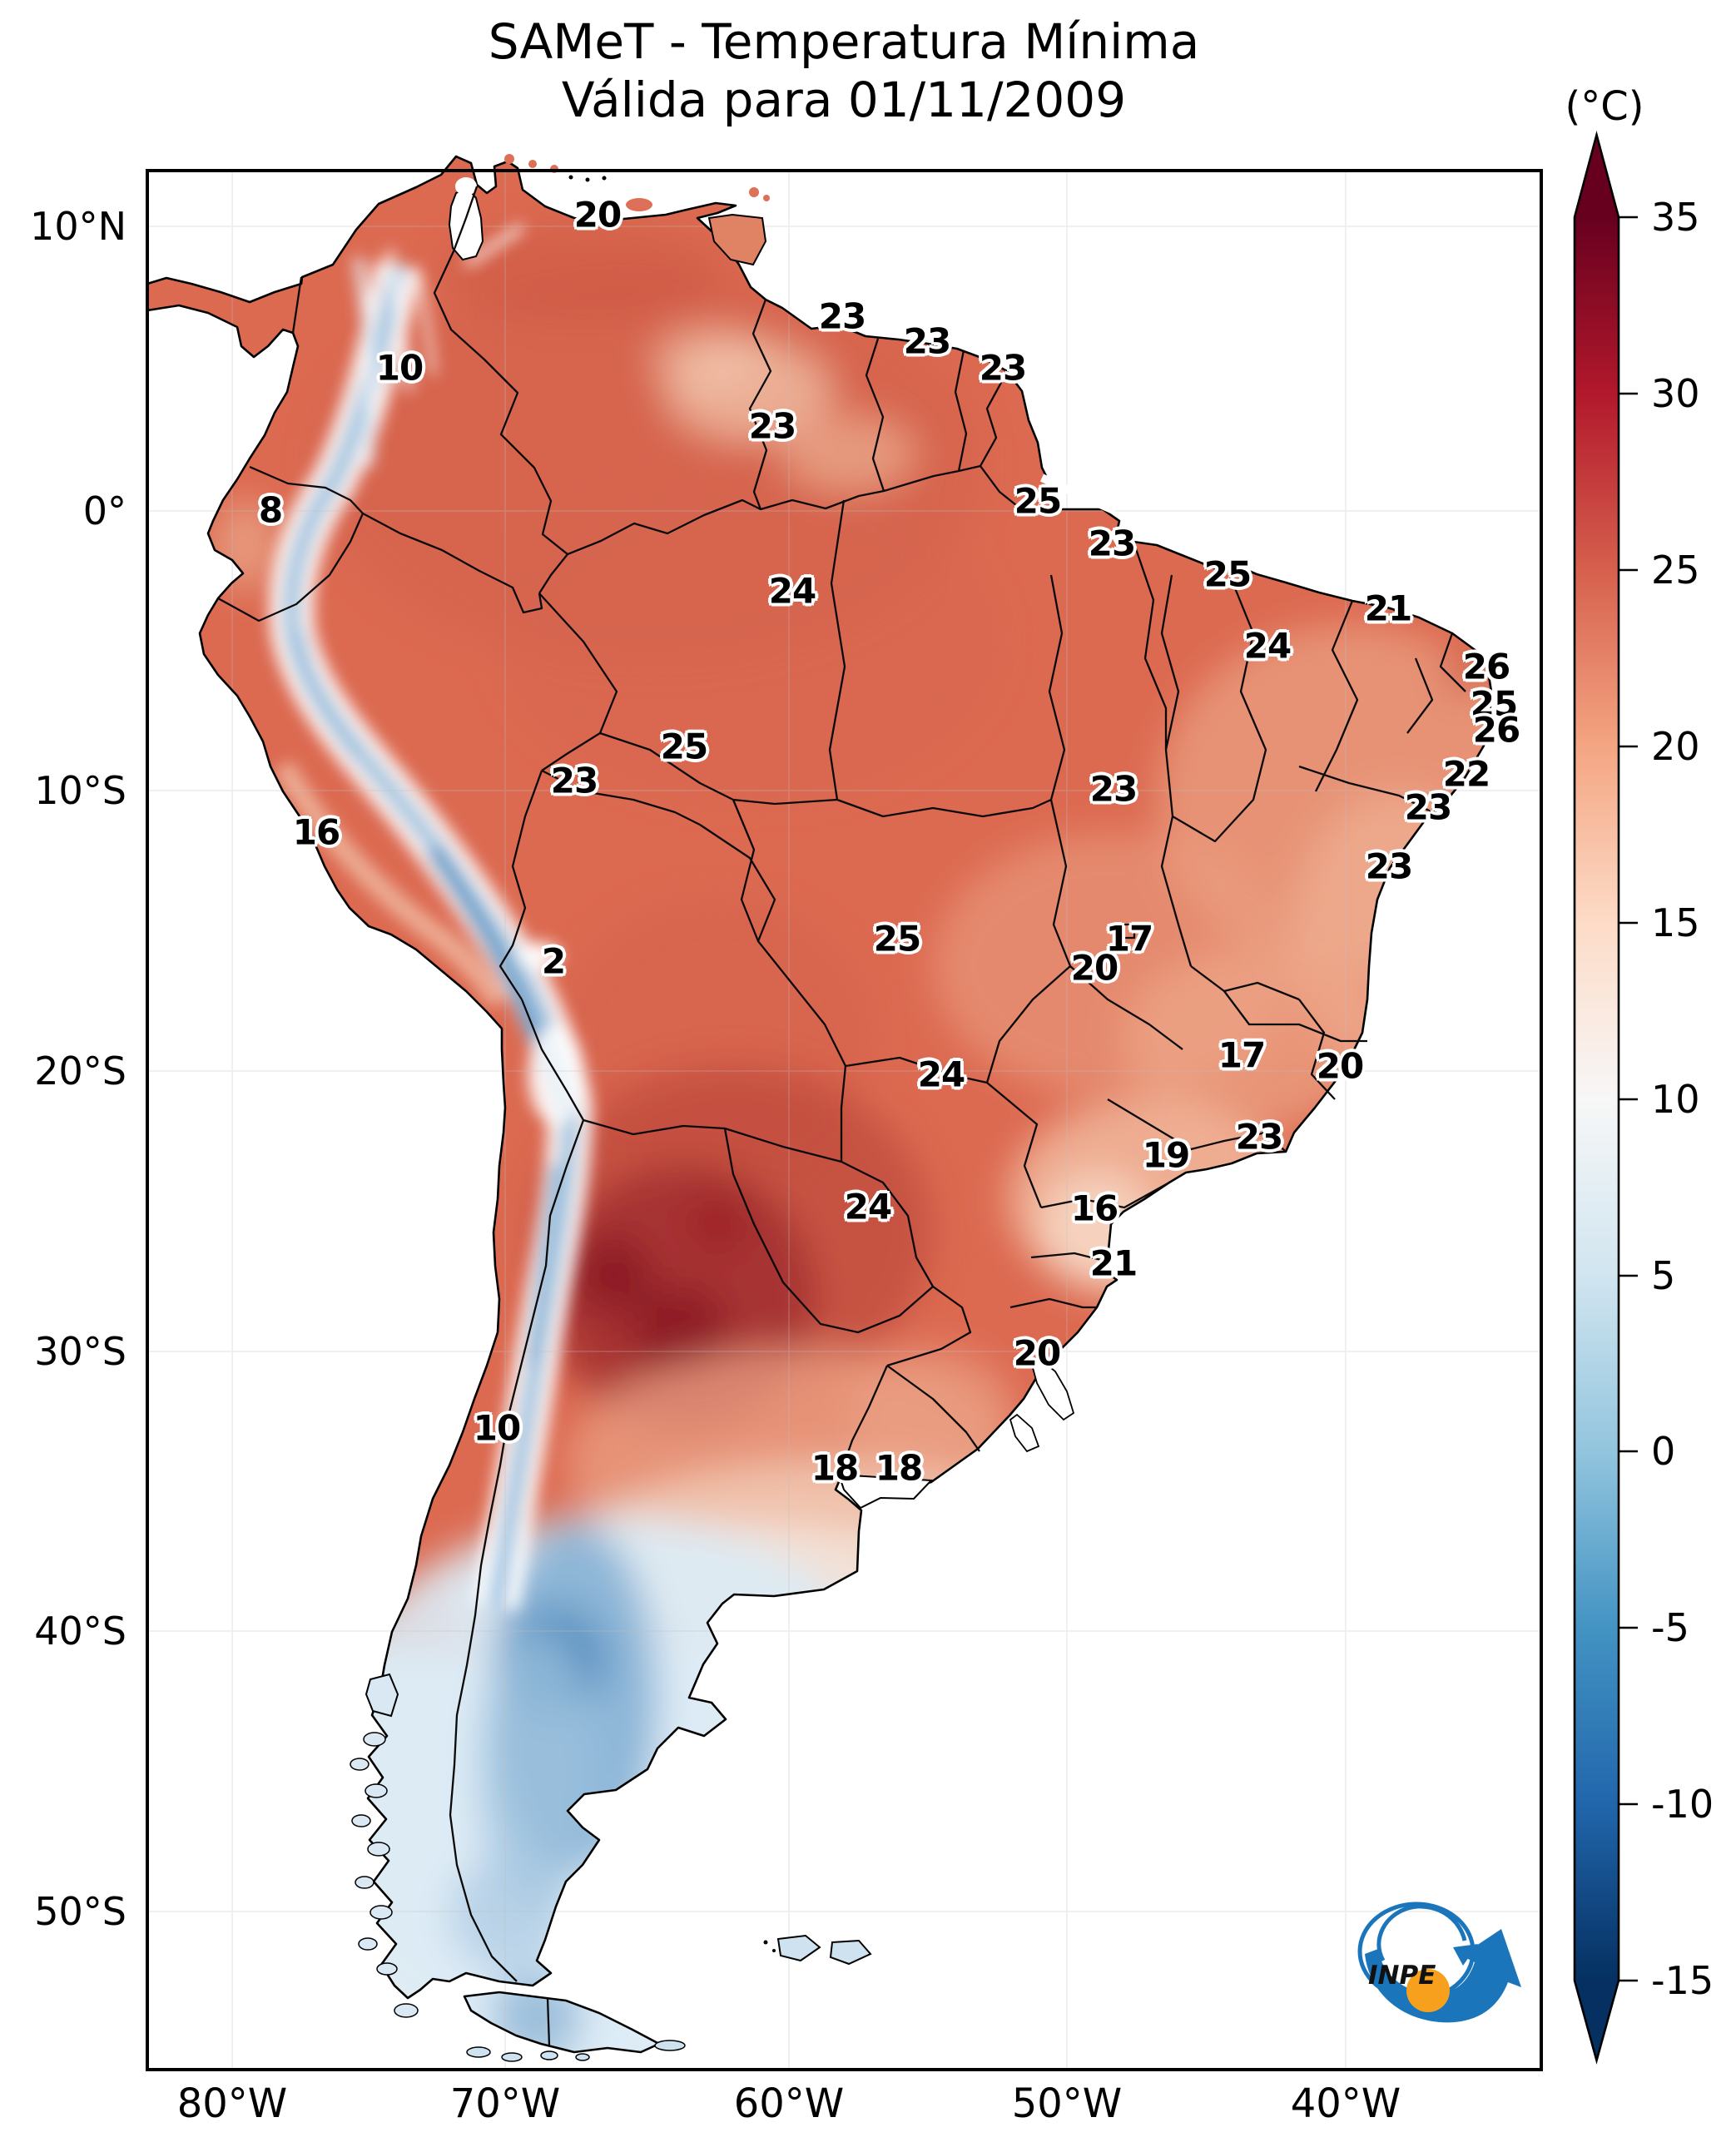 This screenshot has width=1736, height=2152. I want to click on figure-subtitle: Válida para 01/11/2009, so click(844, 100).